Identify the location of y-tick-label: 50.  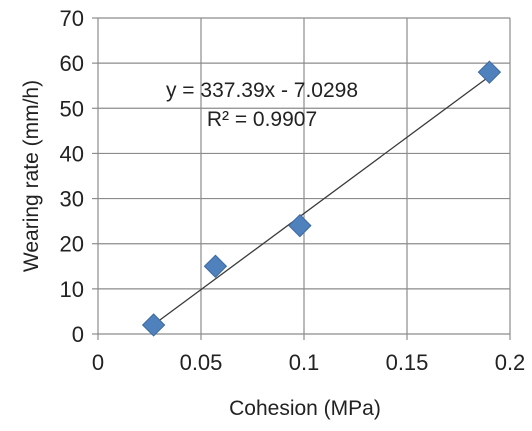
(72, 108).